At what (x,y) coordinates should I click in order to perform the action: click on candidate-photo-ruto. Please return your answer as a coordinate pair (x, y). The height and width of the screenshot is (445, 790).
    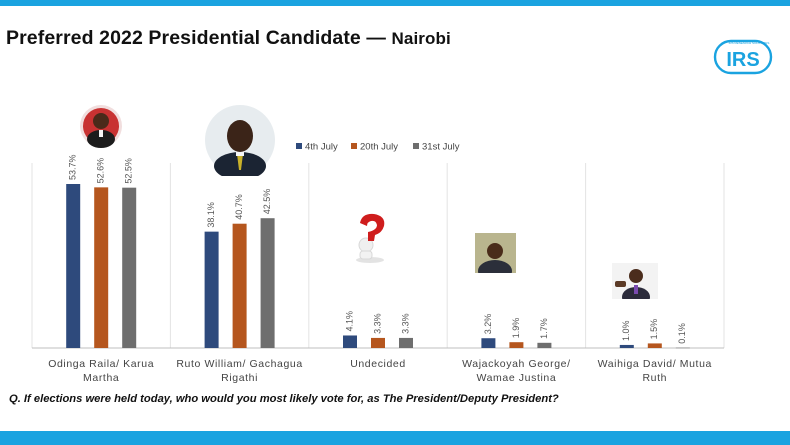
    Looking at the image, I should click on (240, 140).